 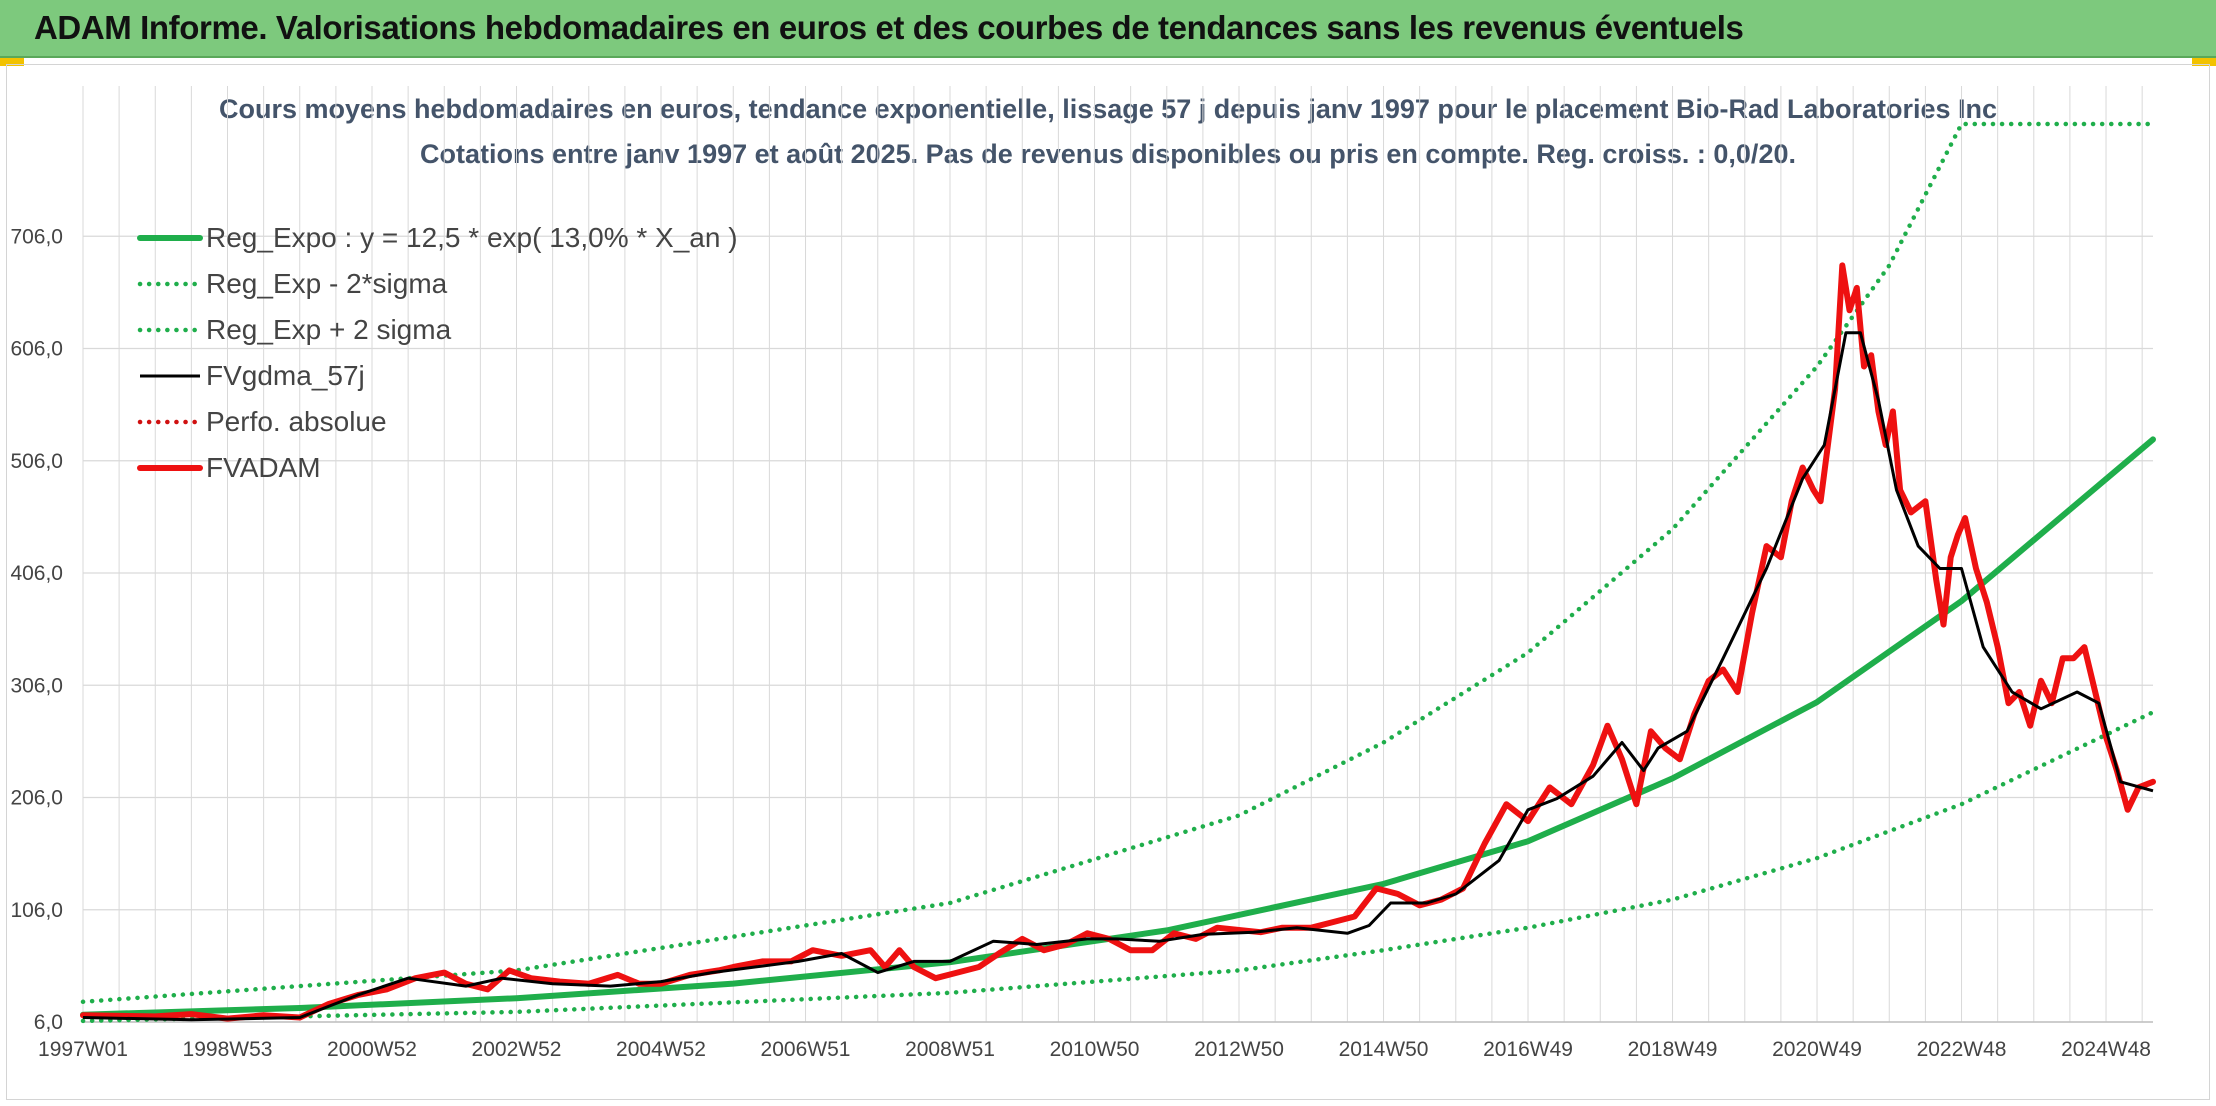 What do you see at coordinates (517, 1049) in the screenshot?
I see `x-tick-label: 2002W52` at bounding box center [517, 1049].